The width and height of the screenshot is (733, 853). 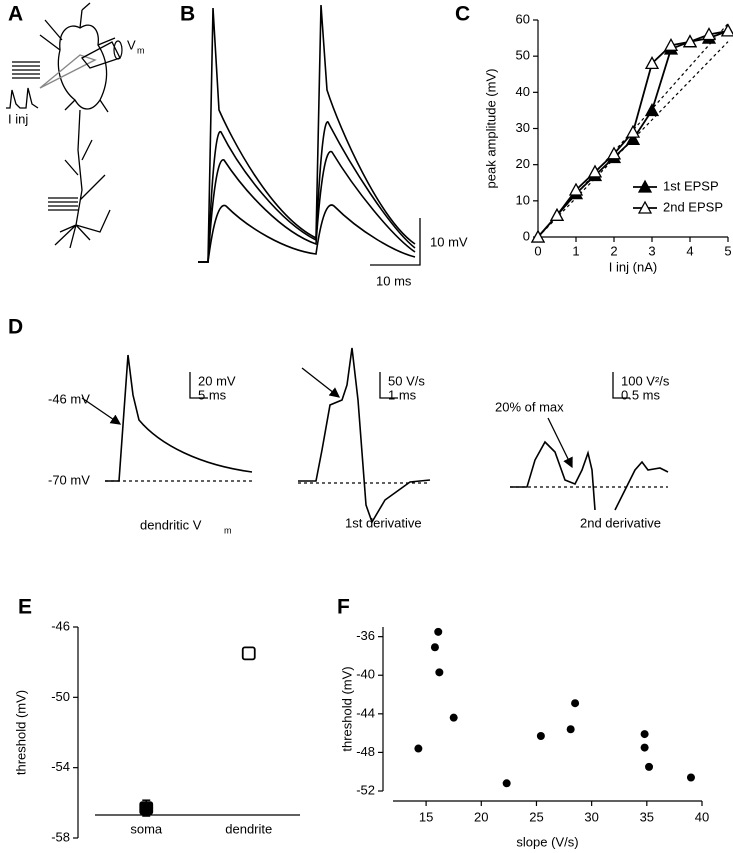 I want to click on scale-label: 0.5 ms, so click(x=641, y=394).